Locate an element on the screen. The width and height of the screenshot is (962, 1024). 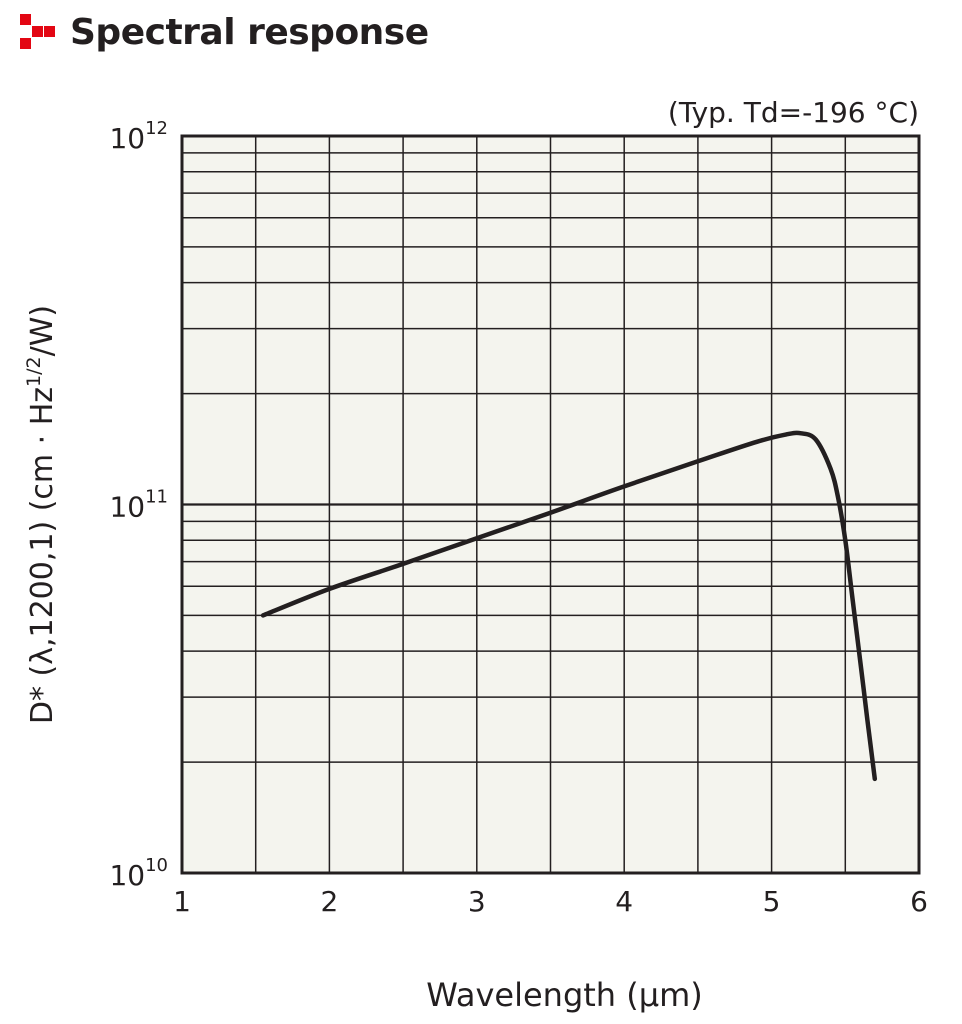
x-tick-label: 1 is located at coordinates (182, 901).